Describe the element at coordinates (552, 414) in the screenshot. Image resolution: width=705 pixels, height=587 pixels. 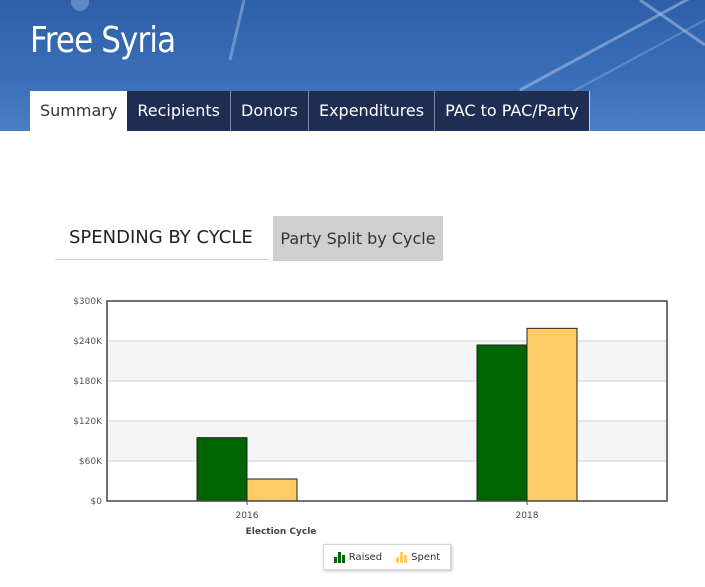
I see `bar-spent-2018` at that location.